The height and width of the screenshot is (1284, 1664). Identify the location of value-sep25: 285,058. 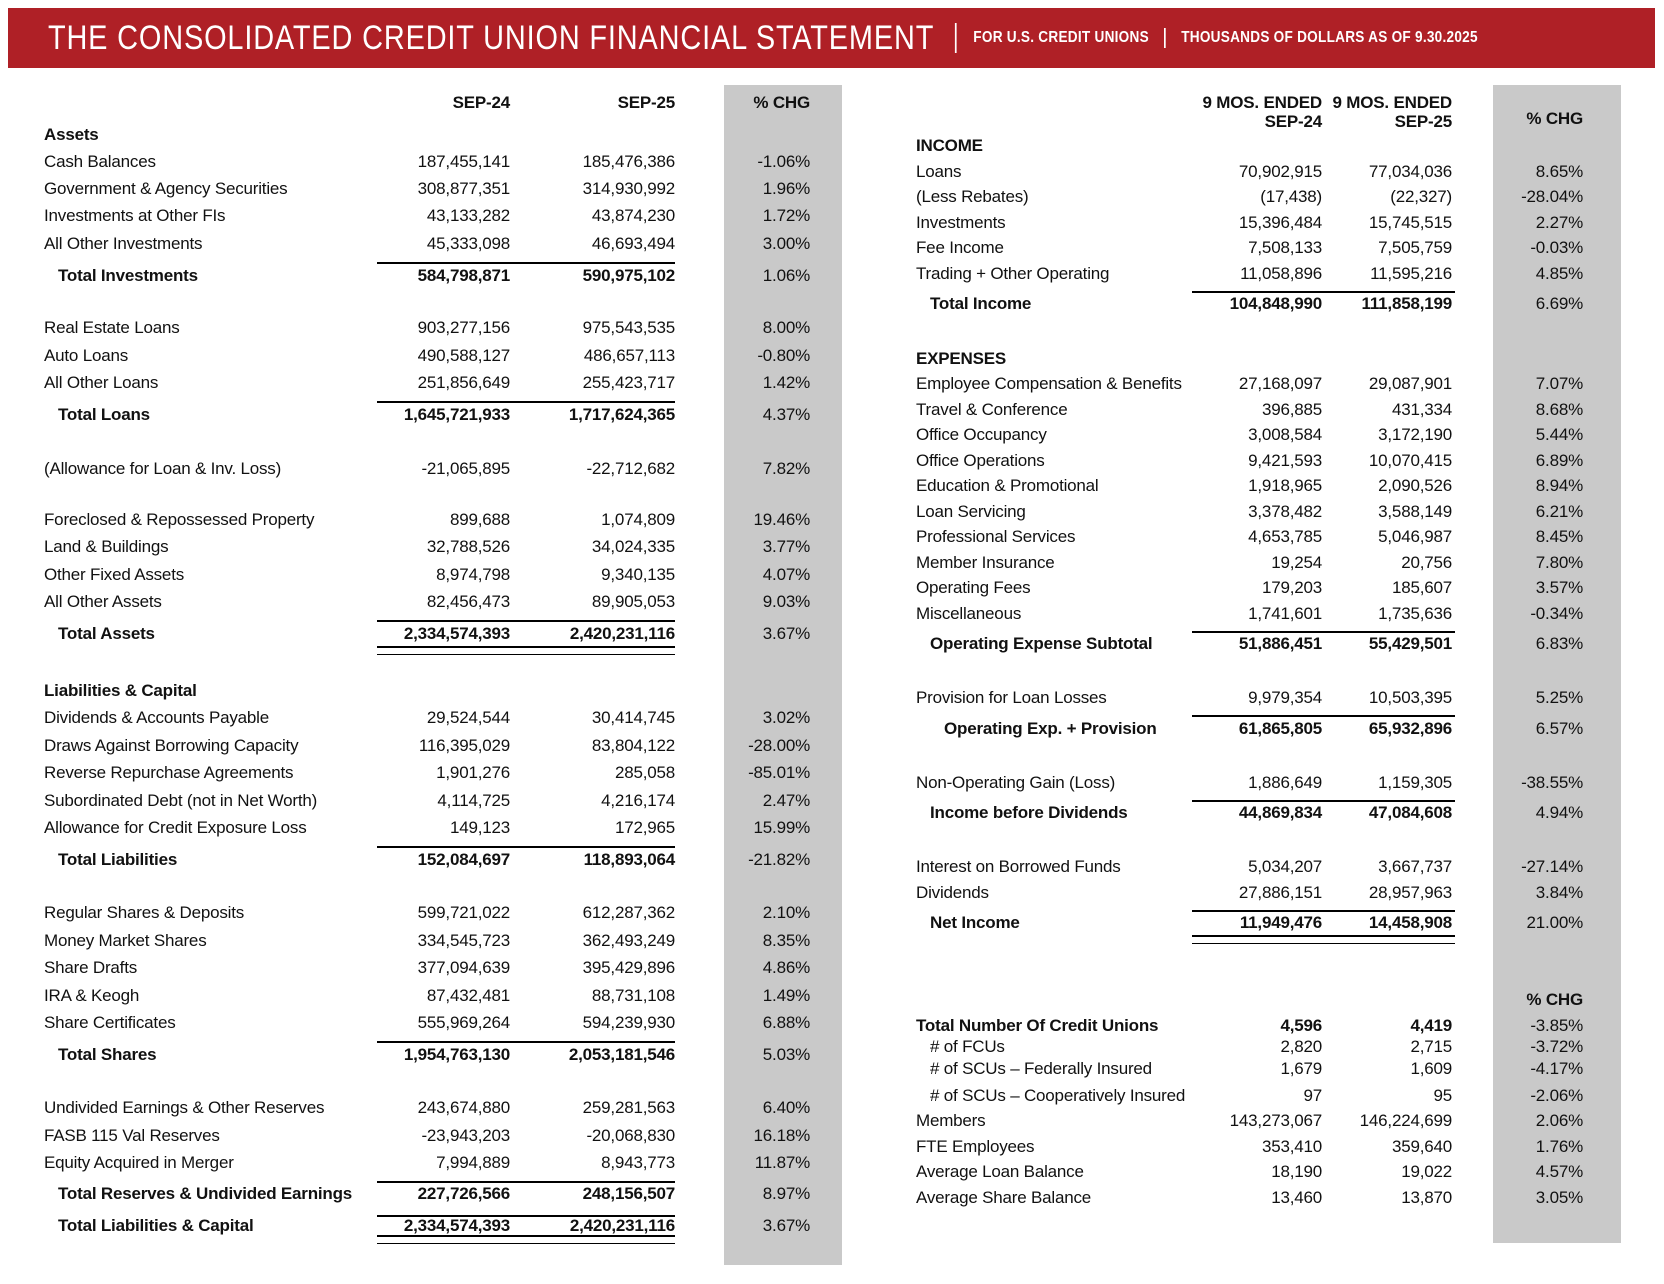
(644, 773).